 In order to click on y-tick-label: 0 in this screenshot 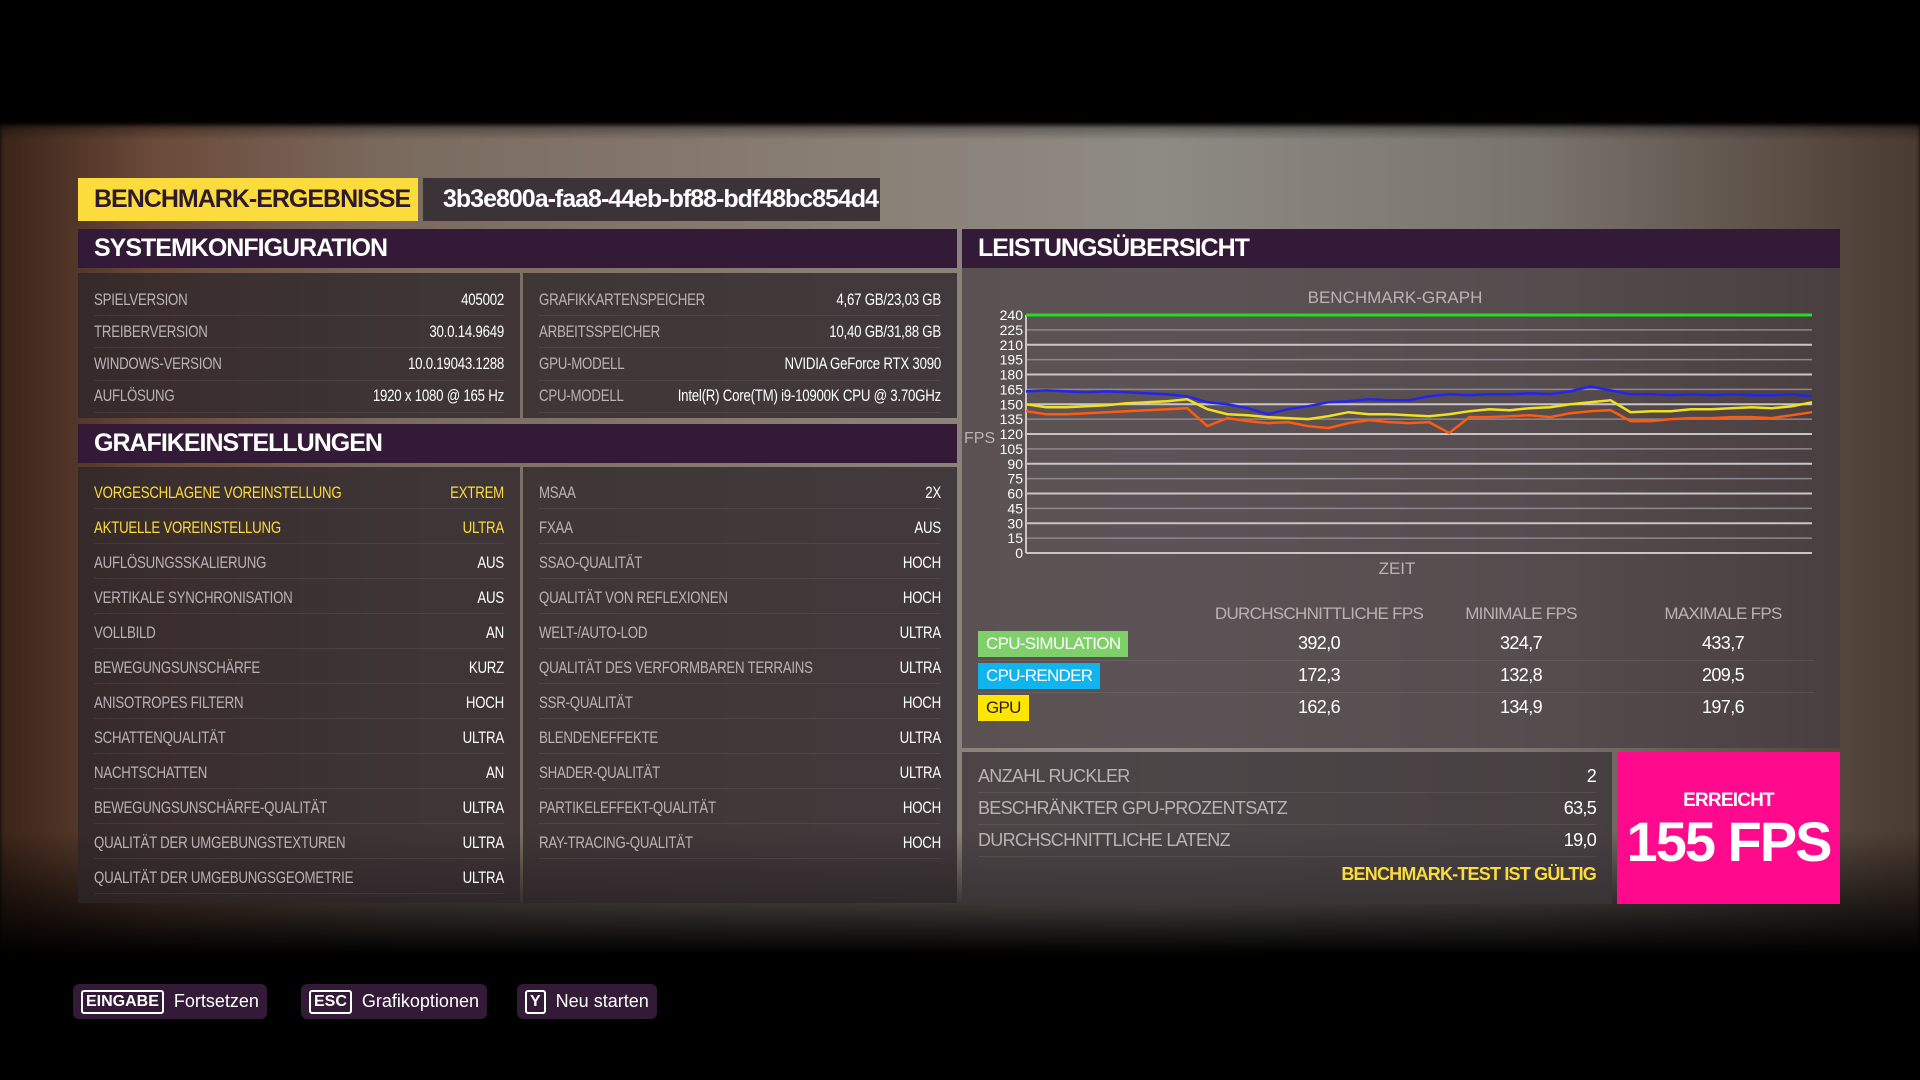, I will do `click(1019, 553)`.